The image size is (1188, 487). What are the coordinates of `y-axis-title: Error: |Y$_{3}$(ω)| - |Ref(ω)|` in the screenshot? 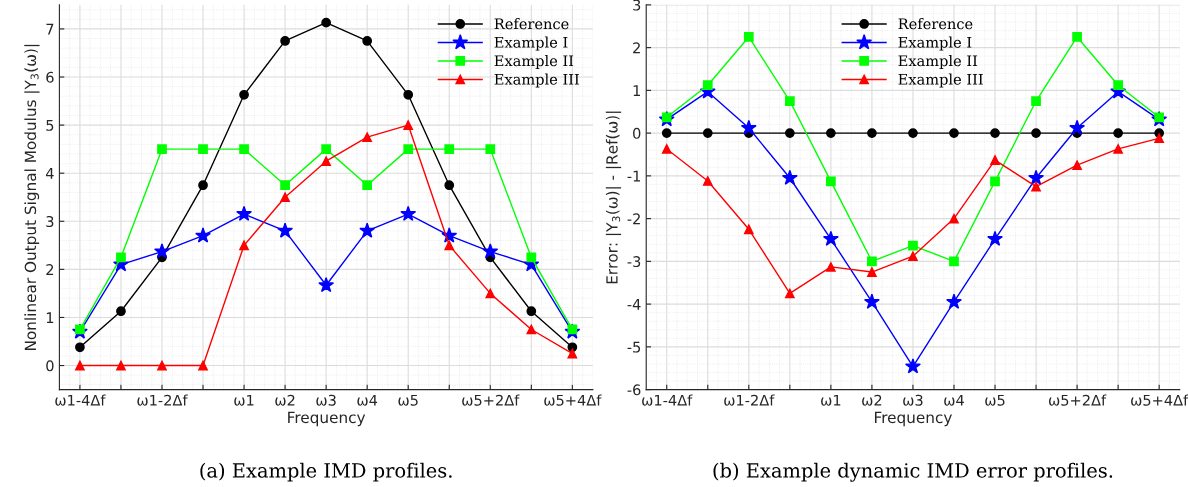 It's located at (613, 197).